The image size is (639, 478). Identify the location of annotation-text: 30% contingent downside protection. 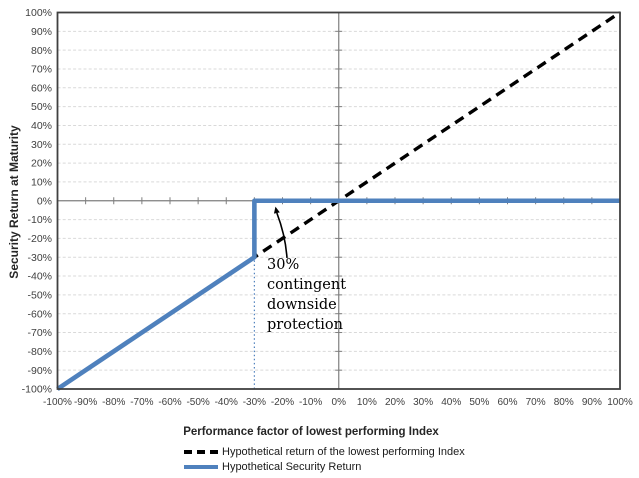
(306, 295).